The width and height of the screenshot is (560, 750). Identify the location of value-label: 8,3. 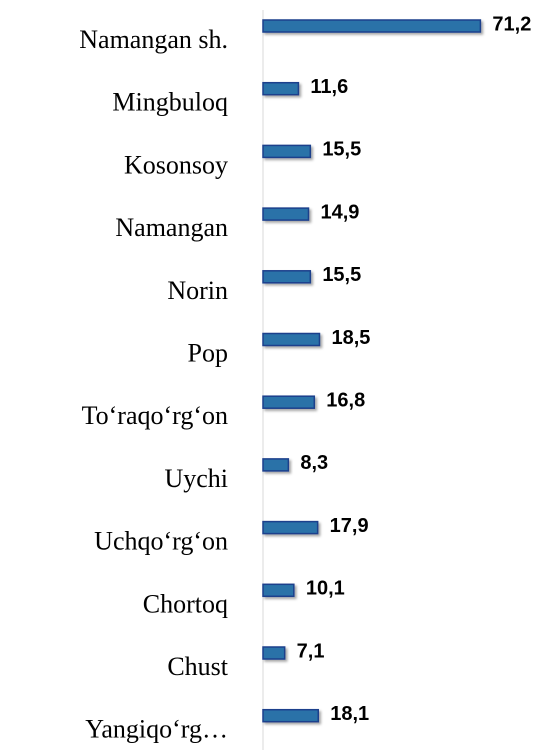
(314, 463).